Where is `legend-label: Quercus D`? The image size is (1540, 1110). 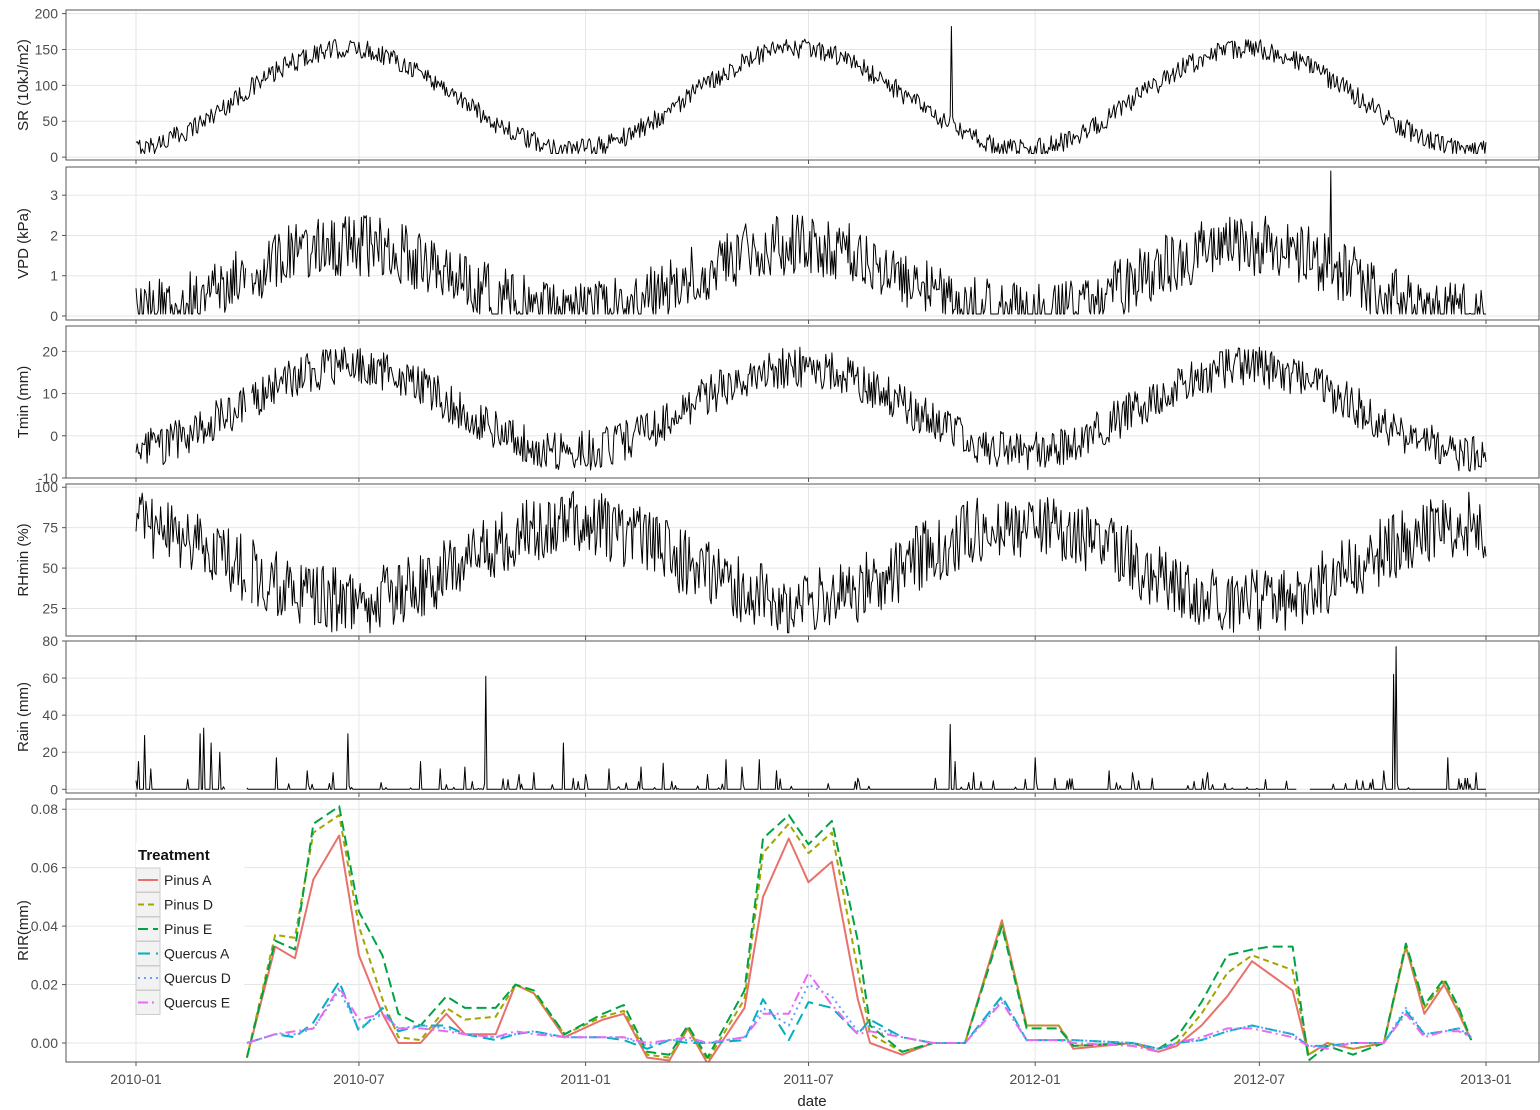
legend-label: Quercus D is located at coordinates (197, 978).